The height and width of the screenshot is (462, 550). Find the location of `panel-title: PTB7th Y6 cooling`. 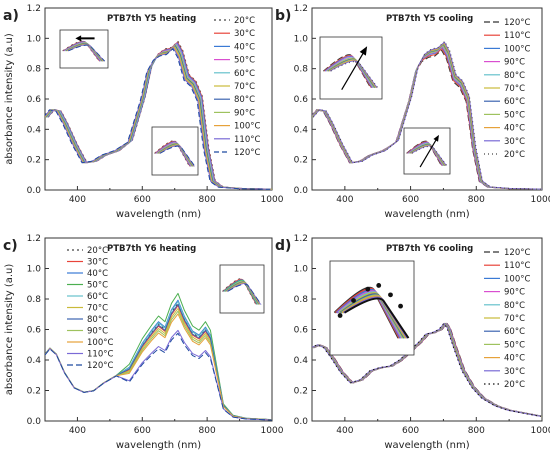

panel-title: PTB7th Y6 cooling is located at coordinates (429, 249).